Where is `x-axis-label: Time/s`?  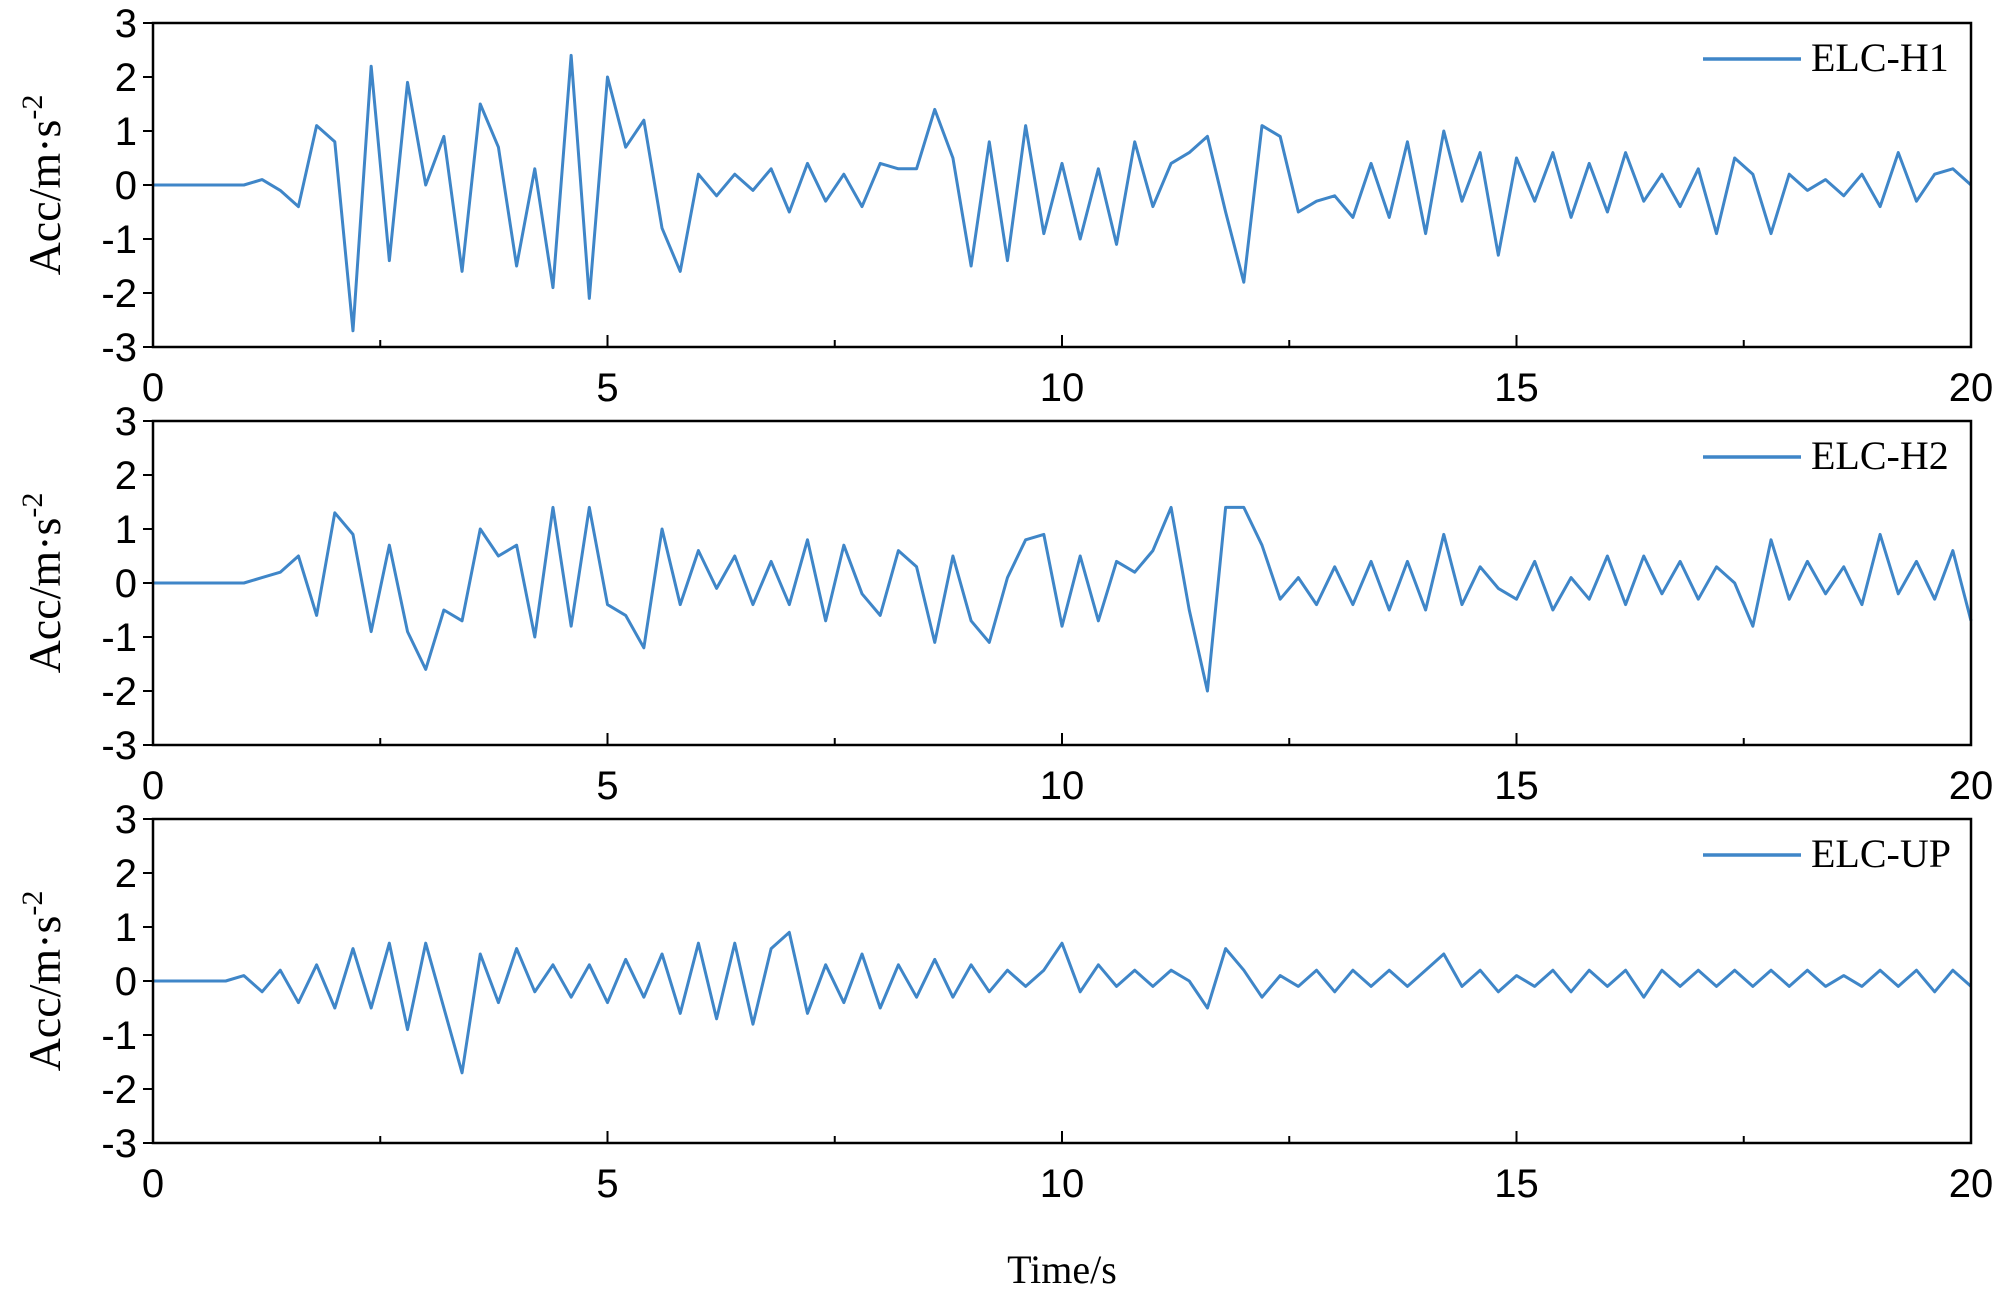 x-axis-label: Time/s is located at coordinates (1062, 1269).